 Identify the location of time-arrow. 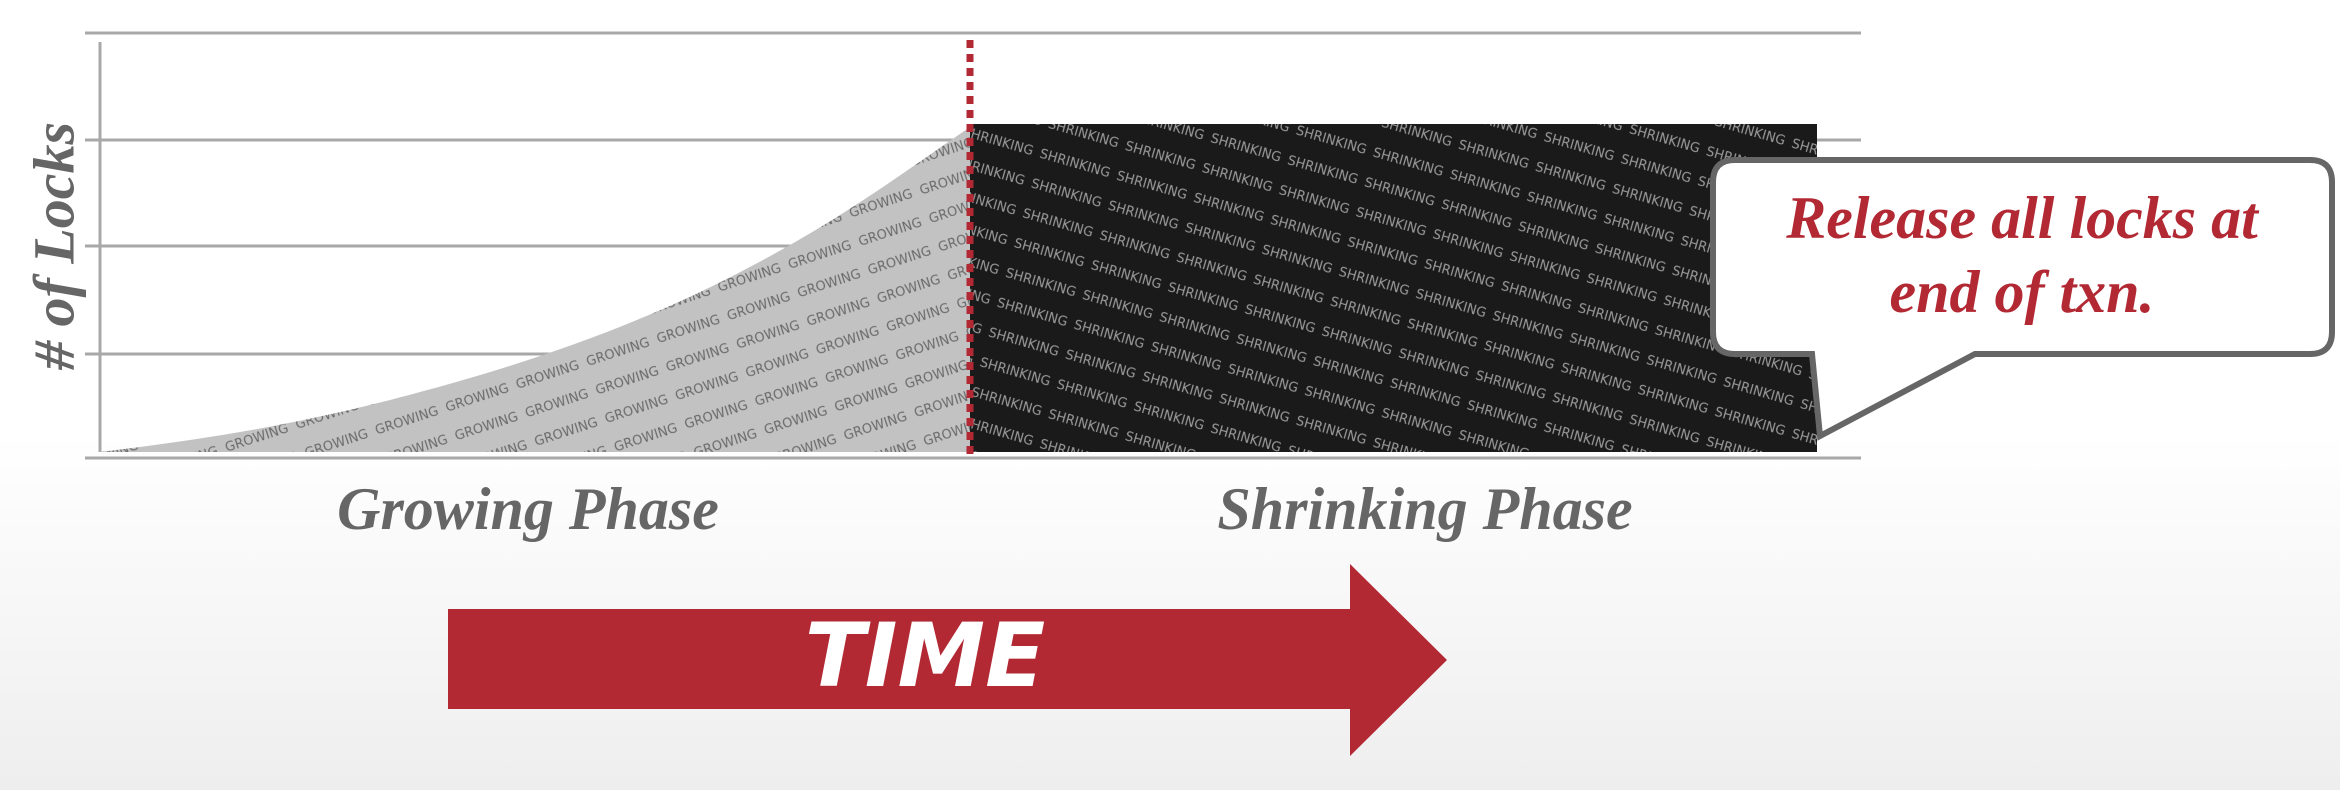
(947, 660).